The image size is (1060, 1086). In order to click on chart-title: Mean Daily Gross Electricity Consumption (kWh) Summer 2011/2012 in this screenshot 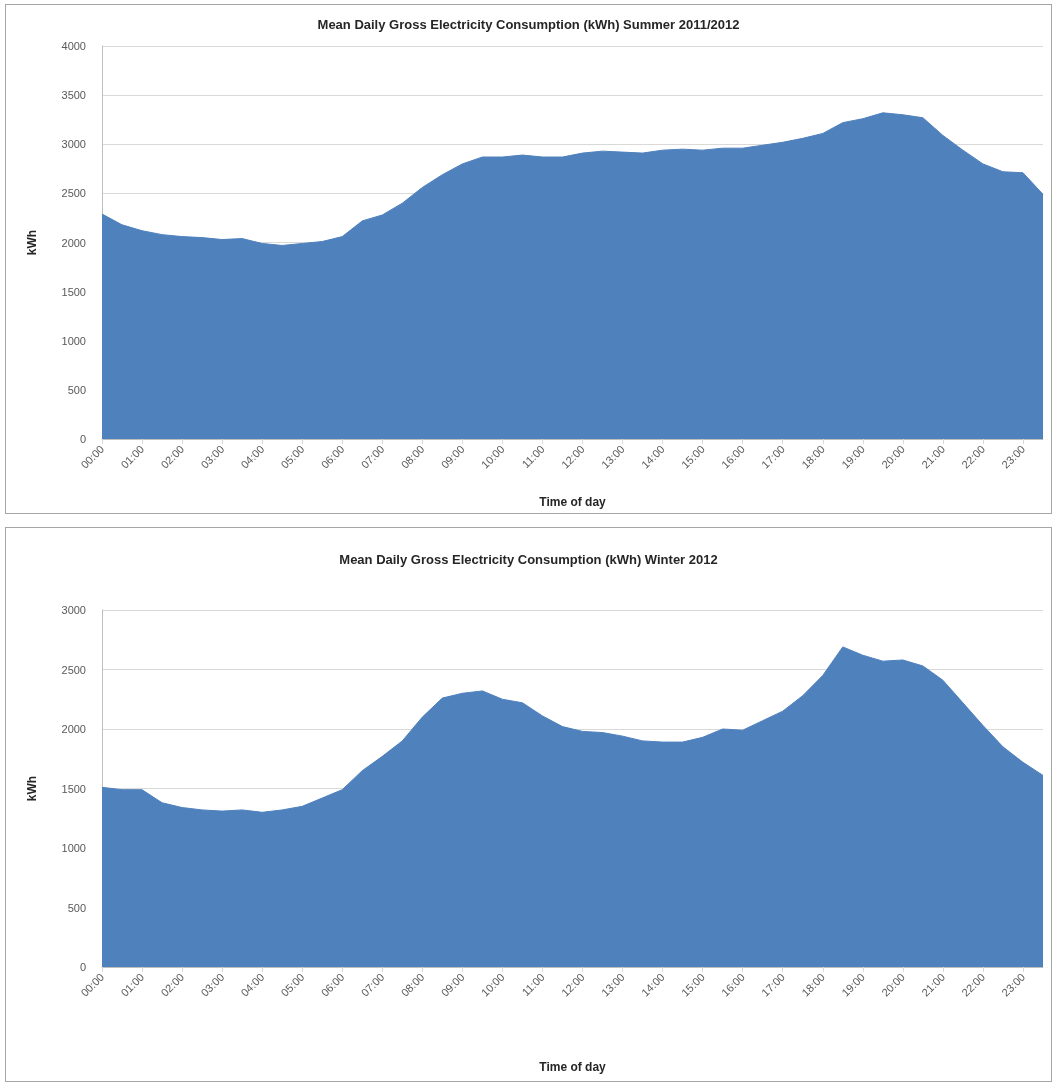, I will do `click(528, 24)`.